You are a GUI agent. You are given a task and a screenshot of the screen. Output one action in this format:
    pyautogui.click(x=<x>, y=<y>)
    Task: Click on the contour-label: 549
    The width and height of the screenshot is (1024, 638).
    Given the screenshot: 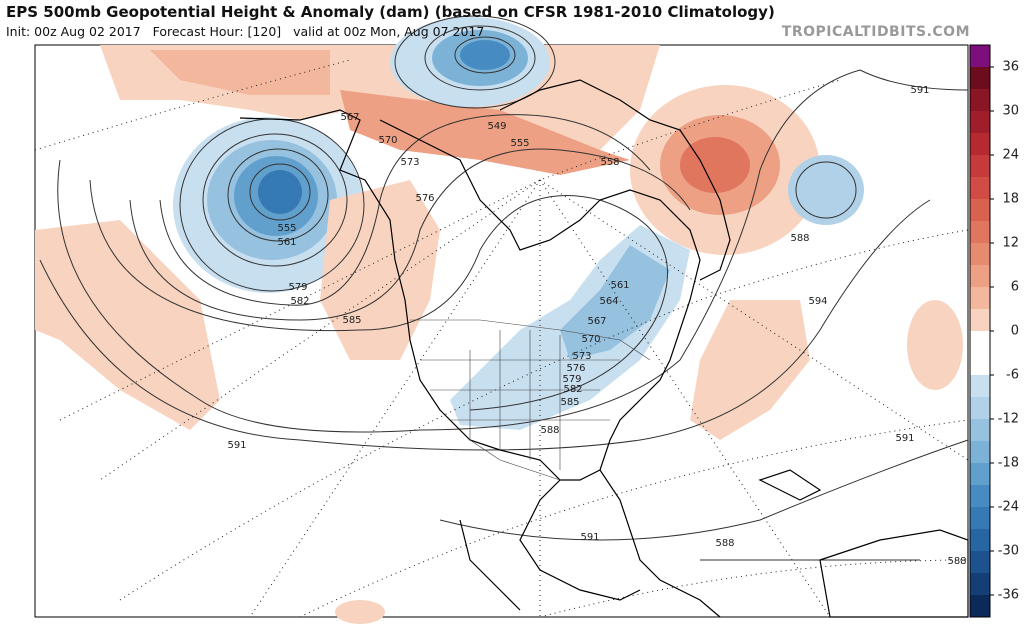 What is the action you would take?
    pyautogui.click(x=496, y=126)
    